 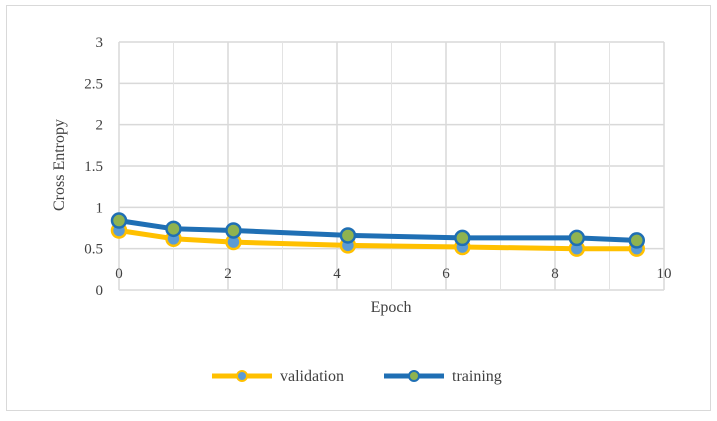 I want to click on y-axis-label: Cross Entropy, so click(x=59, y=165).